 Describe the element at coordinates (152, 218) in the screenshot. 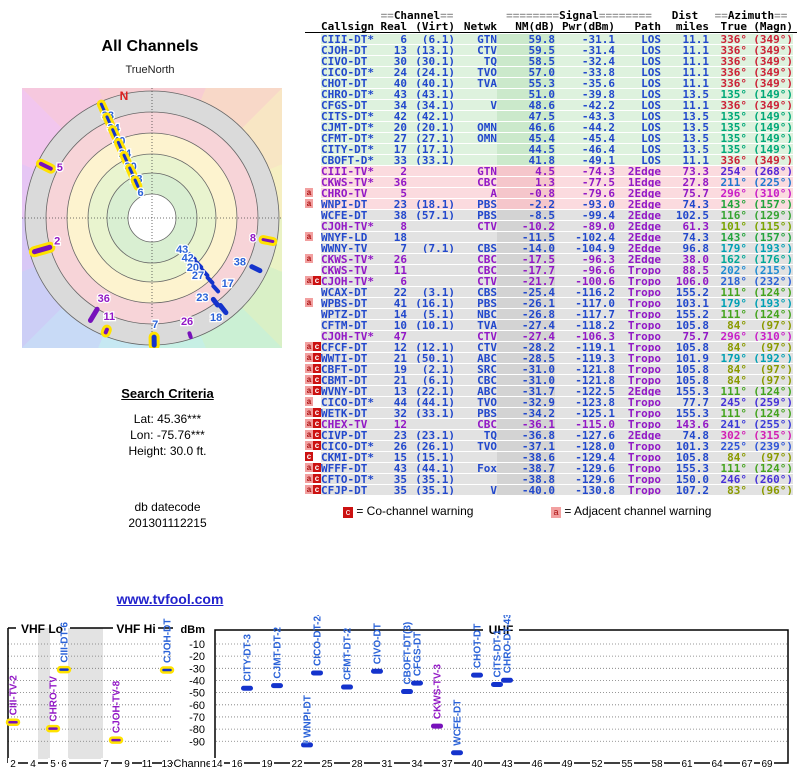

I see `radar-svg: N333440243013652361172683843422027172318` at that location.